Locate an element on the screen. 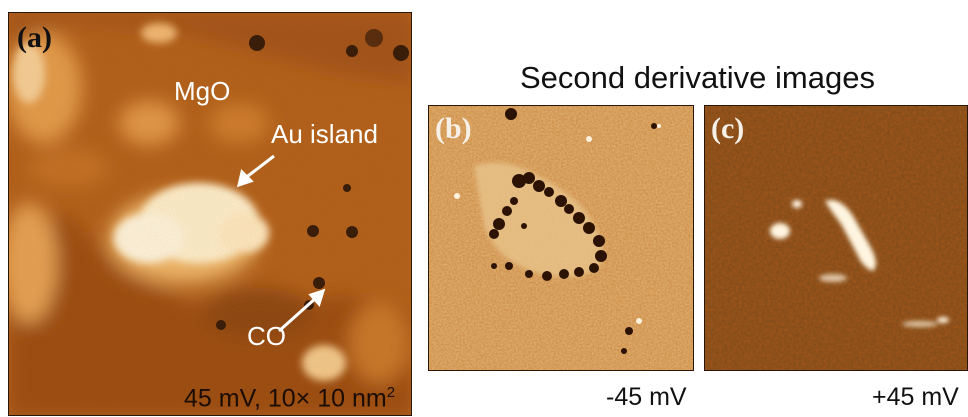 This screenshot has width=968, height=417. au-island-label: Au island is located at coordinates (324, 134).